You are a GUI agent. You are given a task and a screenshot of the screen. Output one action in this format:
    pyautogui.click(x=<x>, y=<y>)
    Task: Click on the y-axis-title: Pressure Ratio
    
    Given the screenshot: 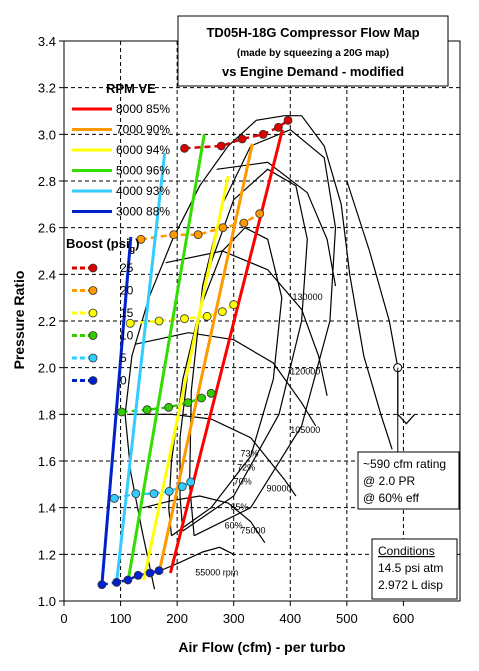 What is the action you would take?
    pyautogui.click(x=19, y=320)
    